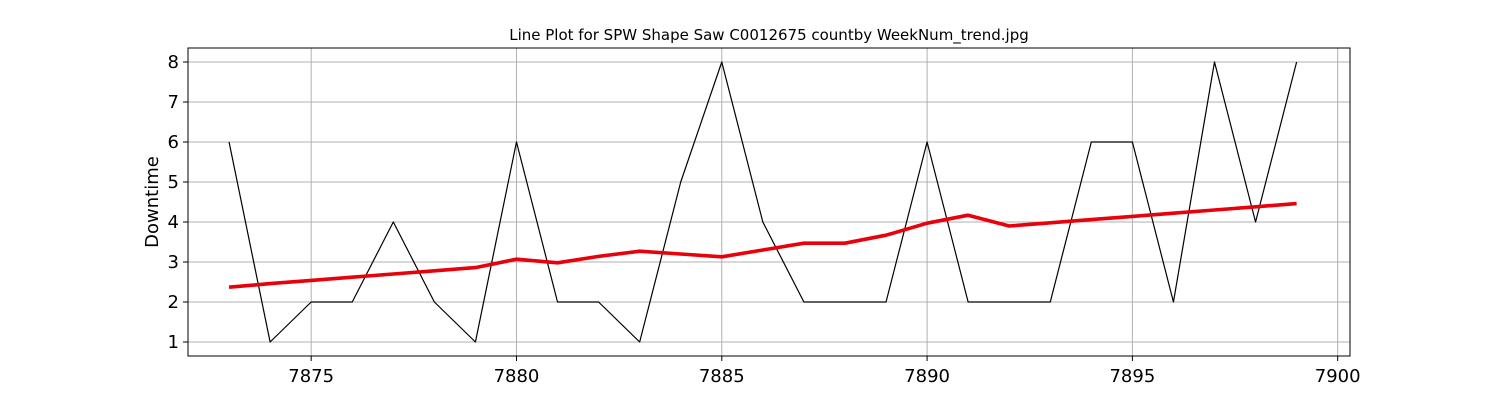 The image size is (1500, 400). I want to click on x-tick-label: 7890, so click(927, 376).